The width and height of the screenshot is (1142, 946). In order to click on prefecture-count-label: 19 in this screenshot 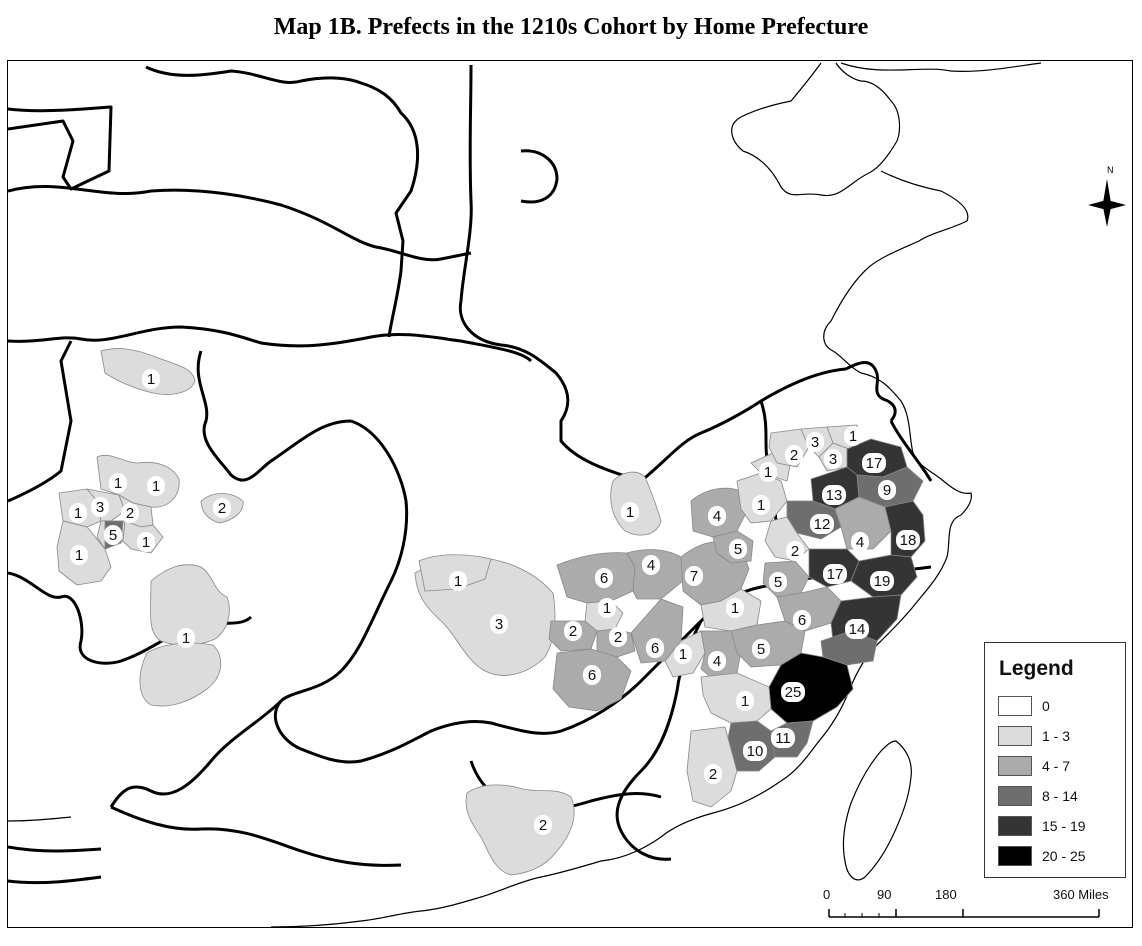, I will do `click(882, 581)`.